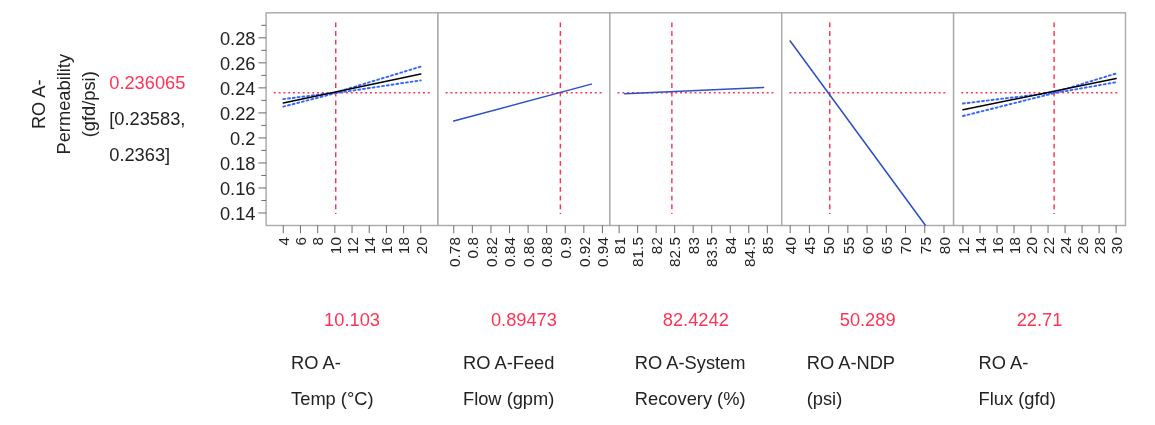 This screenshot has width=1155, height=425. I want to click on x-tick-label: 8, so click(318, 241).